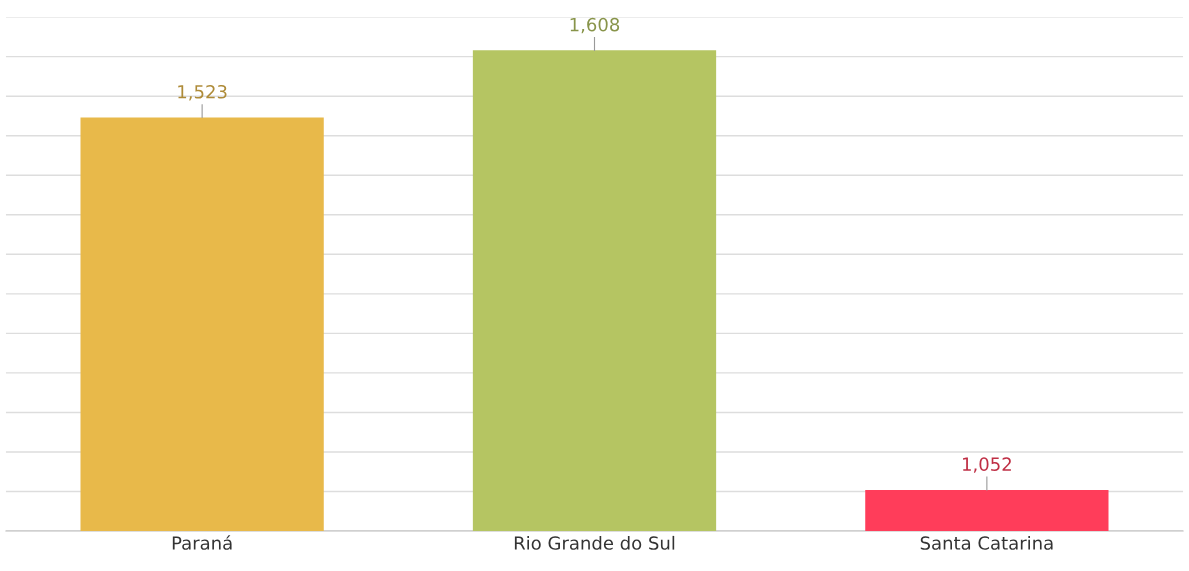 The width and height of the screenshot is (1189, 571). Describe the element at coordinates (594, 542) in the screenshot. I see `x-tick-label: Rio Grande do Sul` at that location.